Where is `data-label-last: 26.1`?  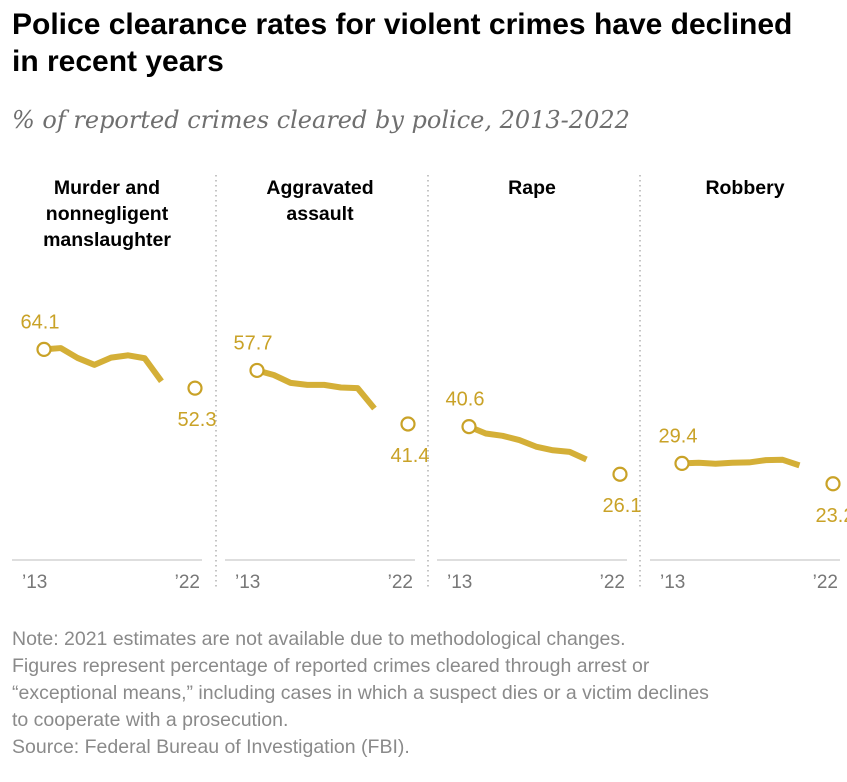 data-label-last: 26.1 is located at coordinates (622, 506).